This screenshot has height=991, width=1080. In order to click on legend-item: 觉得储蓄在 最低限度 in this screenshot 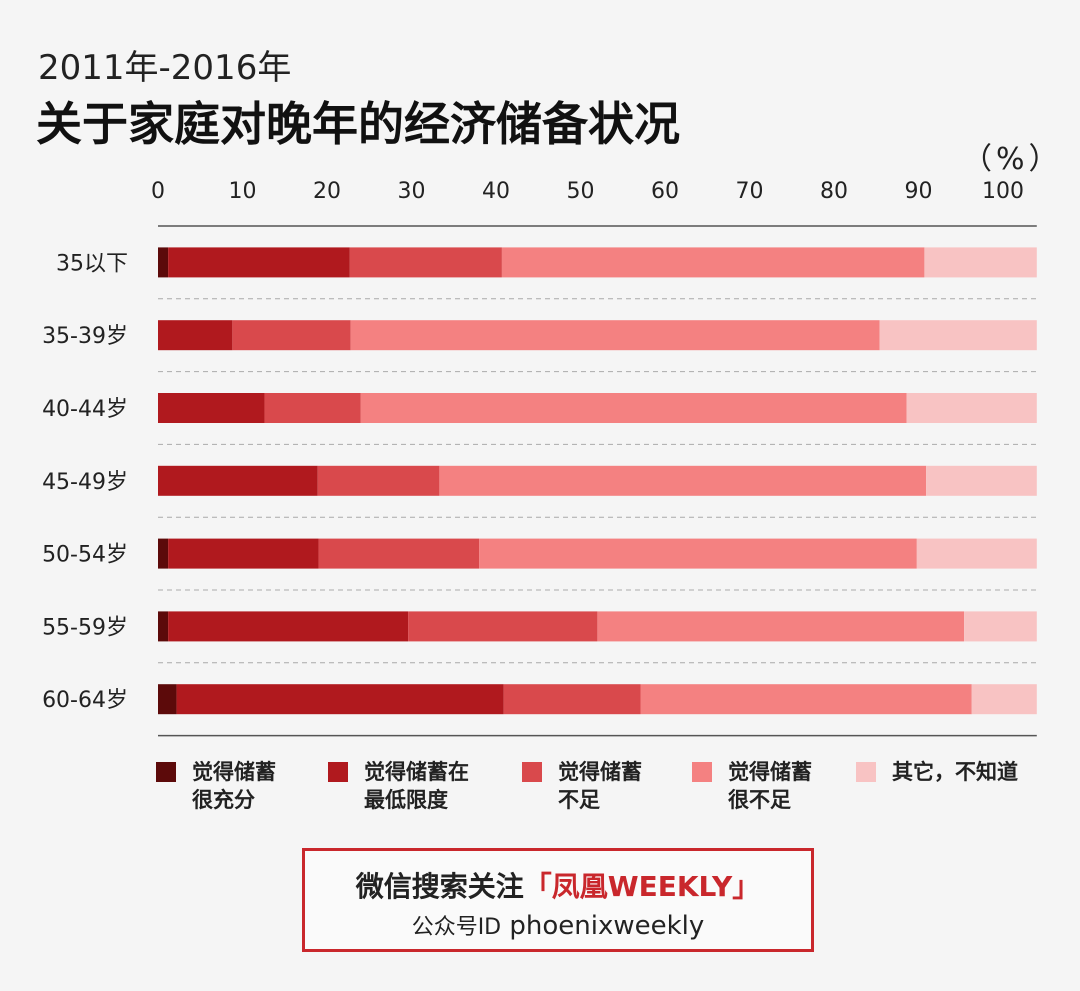, I will do `click(398, 786)`.